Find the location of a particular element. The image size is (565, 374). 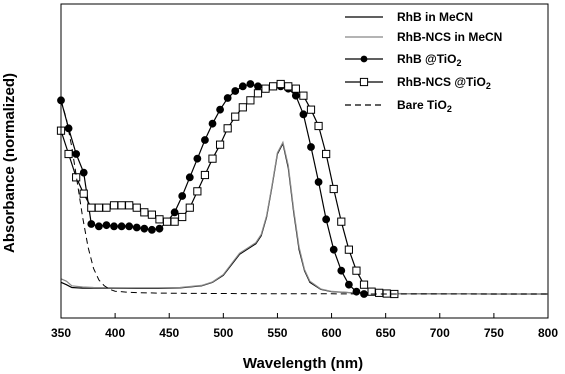

x-tick-label: 650 is located at coordinates (386, 333).